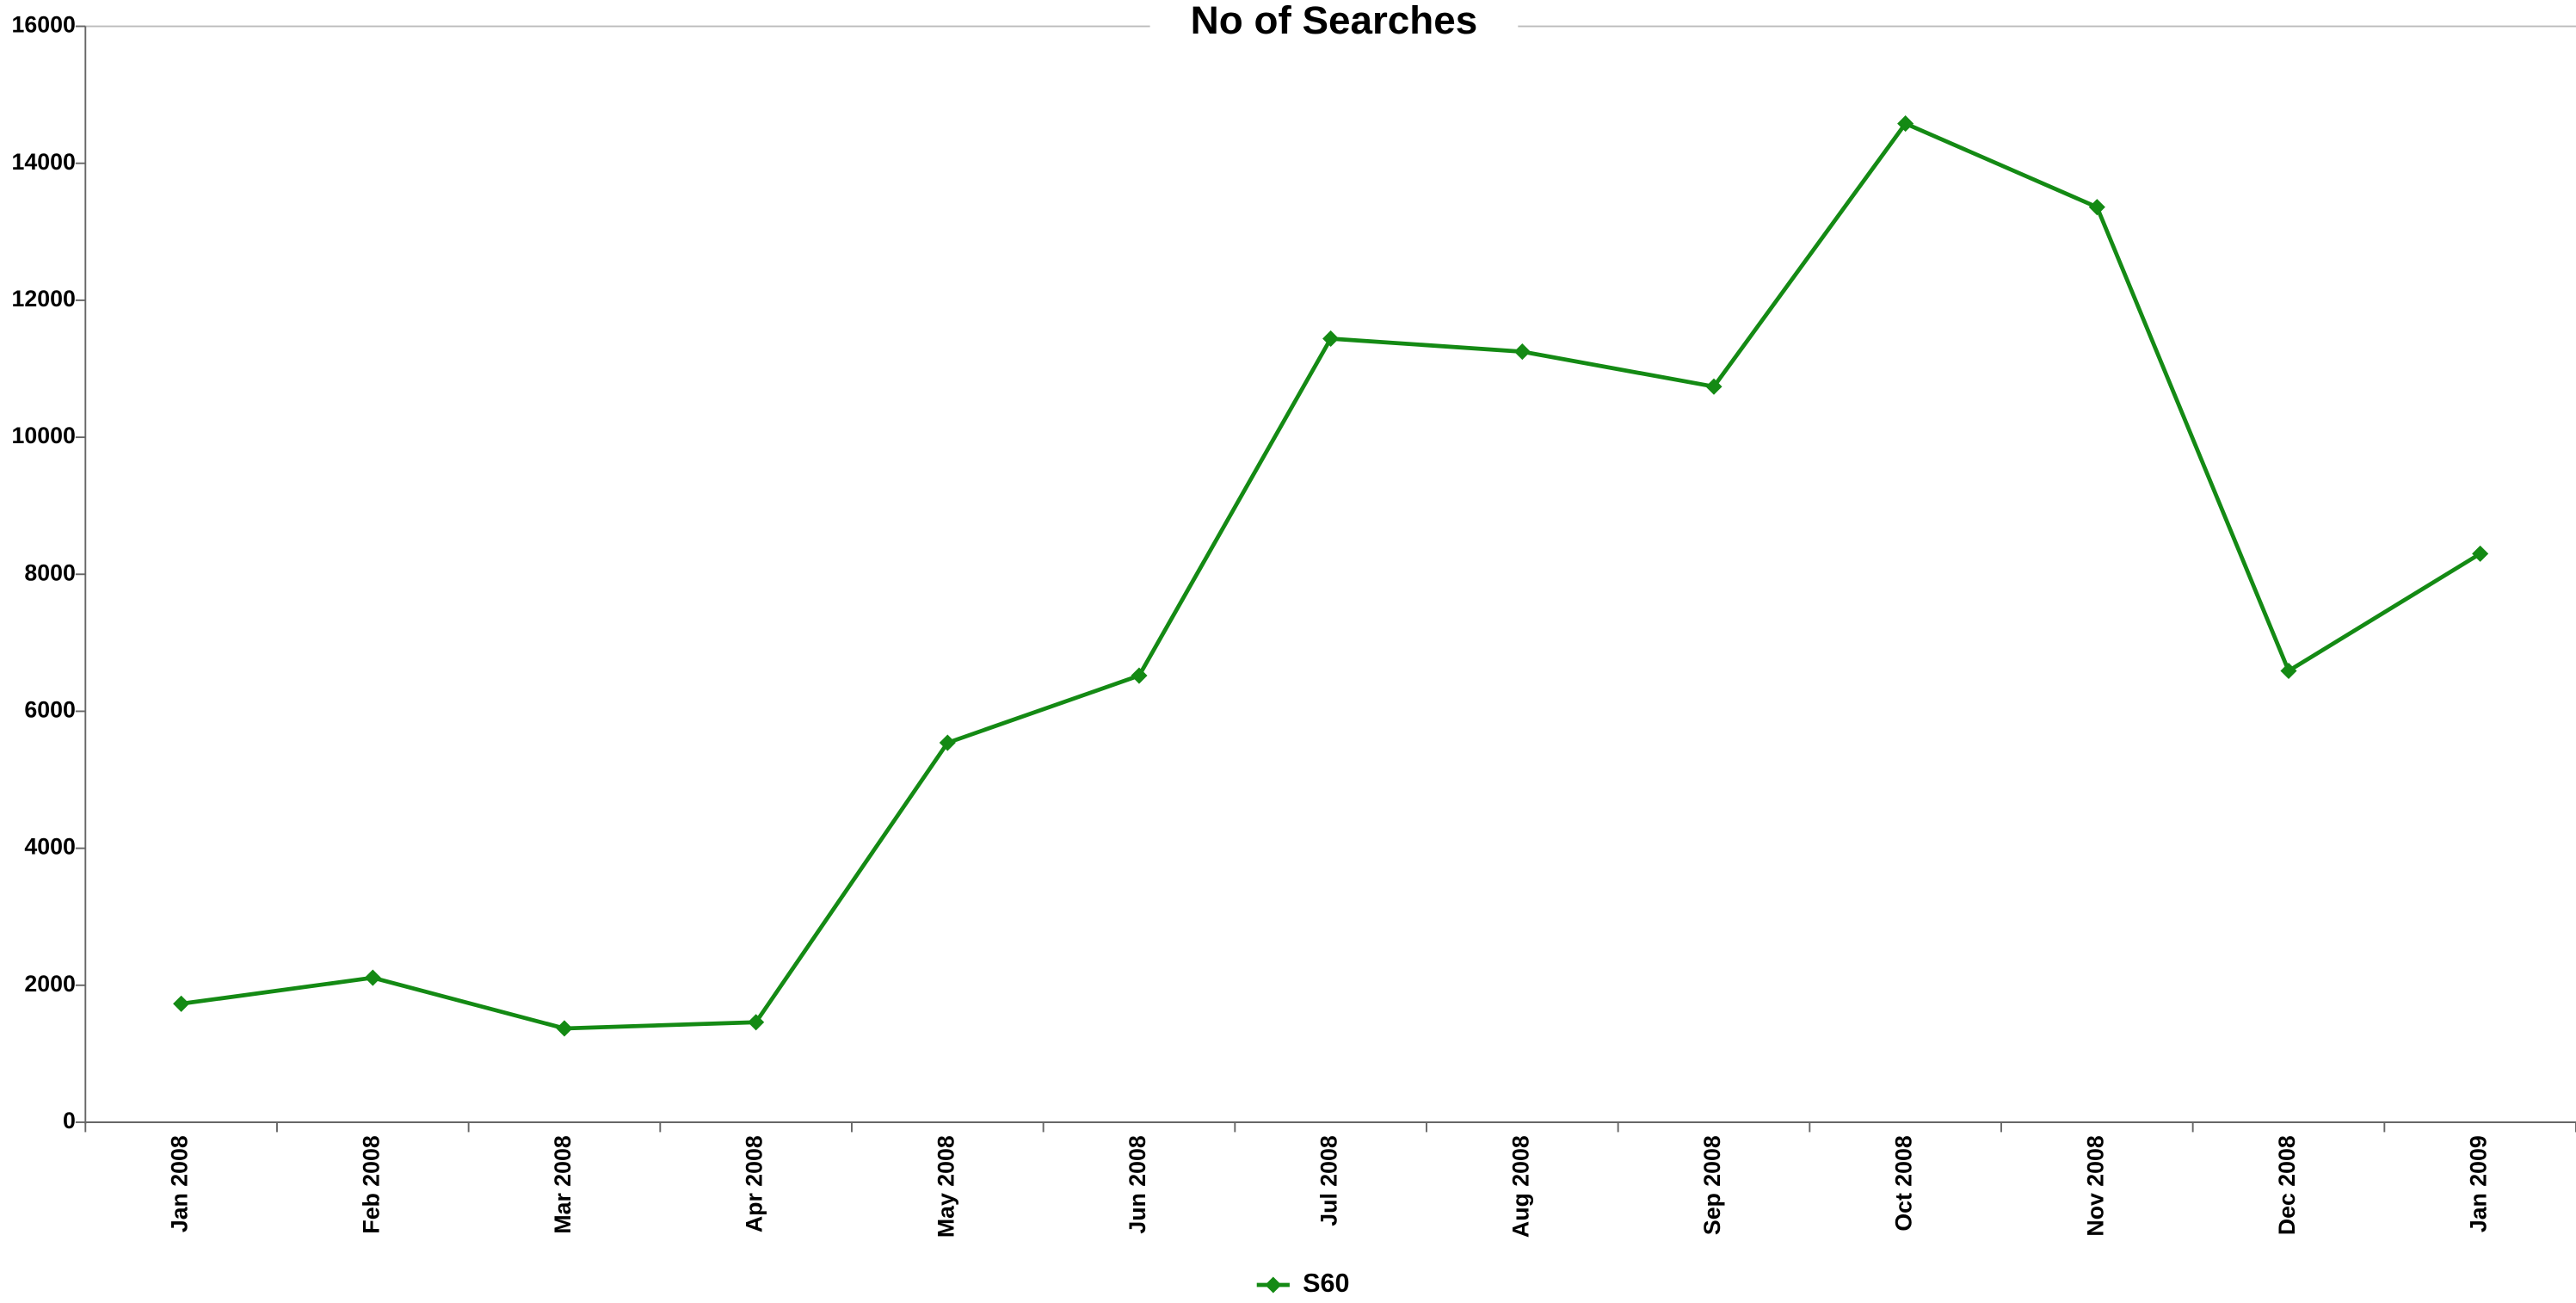 This screenshot has height=1303, width=2576. What do you see at coordinates (754, 1183) in the screenshot?
I see `x-tick-label: Apr 2008` at bounding box center [754, 1183].